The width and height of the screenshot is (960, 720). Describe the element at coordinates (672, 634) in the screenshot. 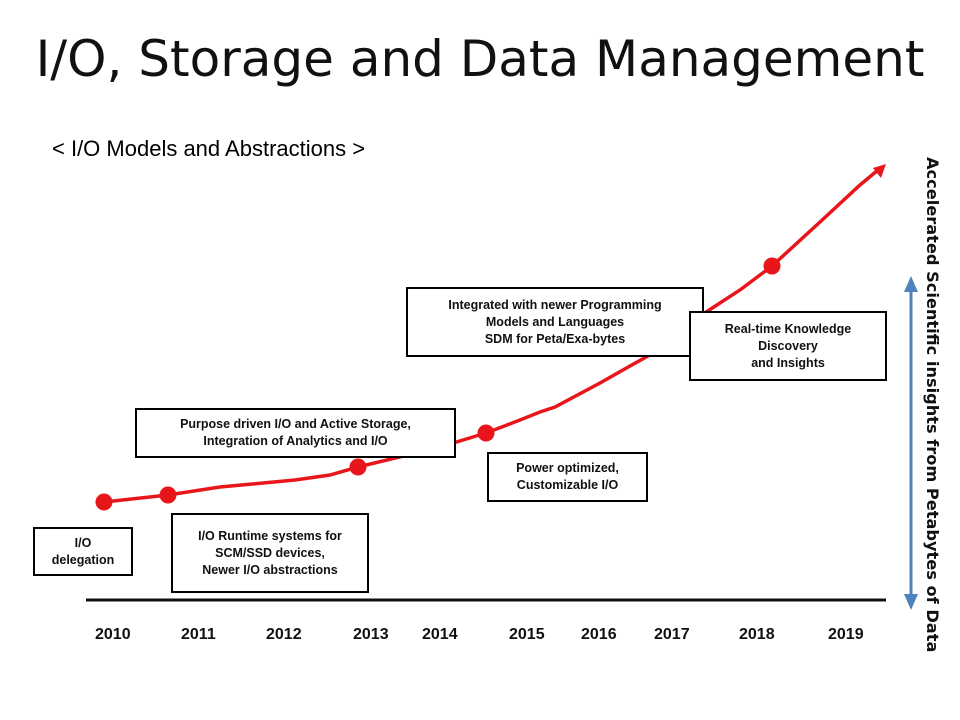

I see `year-label: 2017` at that location.